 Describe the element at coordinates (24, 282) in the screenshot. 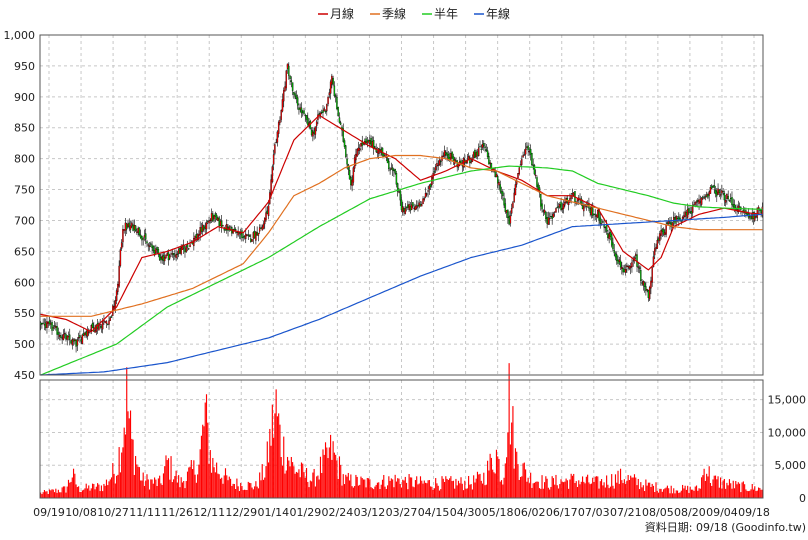

I see `price-tick-label: 600` at that location.